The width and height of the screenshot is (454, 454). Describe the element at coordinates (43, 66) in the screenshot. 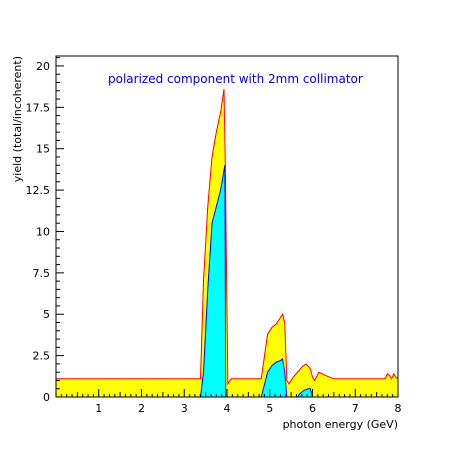

I see `y-tick-label: 20` at that location.